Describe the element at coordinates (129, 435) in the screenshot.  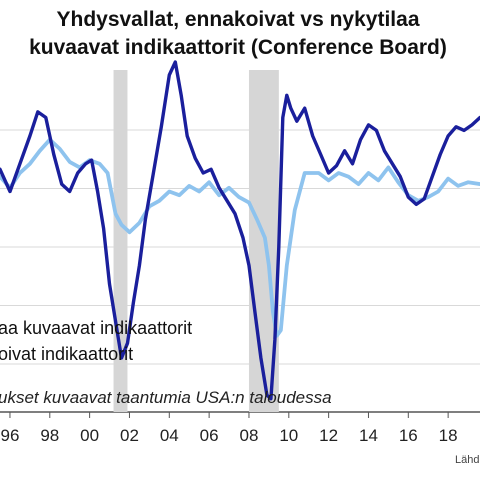
I see `x-tick-label: 02` at that location.